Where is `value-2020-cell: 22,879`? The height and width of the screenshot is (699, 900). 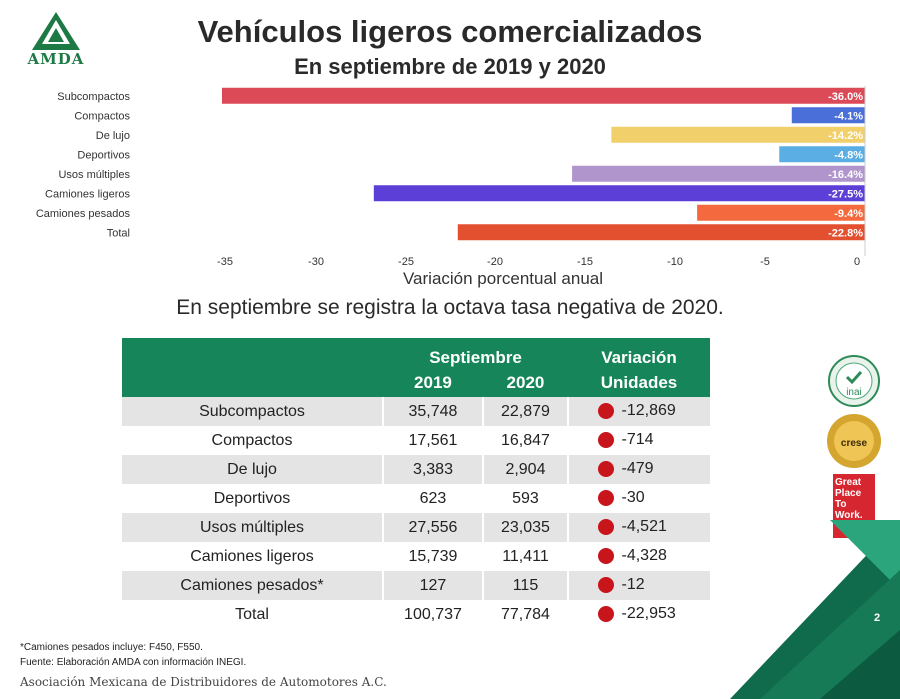 value-2020-cell: 22,879 is located at coordinates (526, 411).